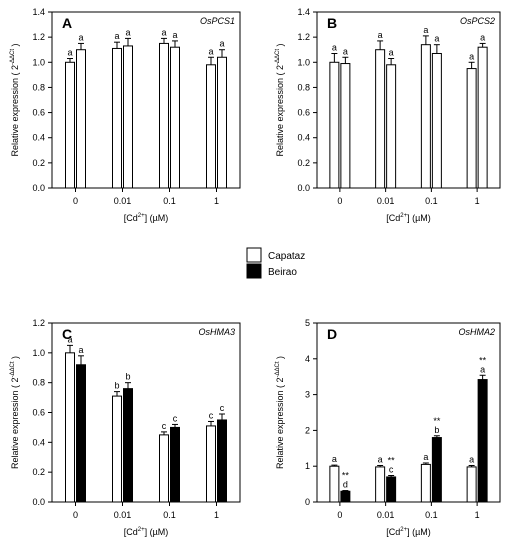 This screenshot has width=508, height=550. Describe the element at coordinates (217, 21) in the screenshot. I see `gene-label: OsPCS1` at that location.